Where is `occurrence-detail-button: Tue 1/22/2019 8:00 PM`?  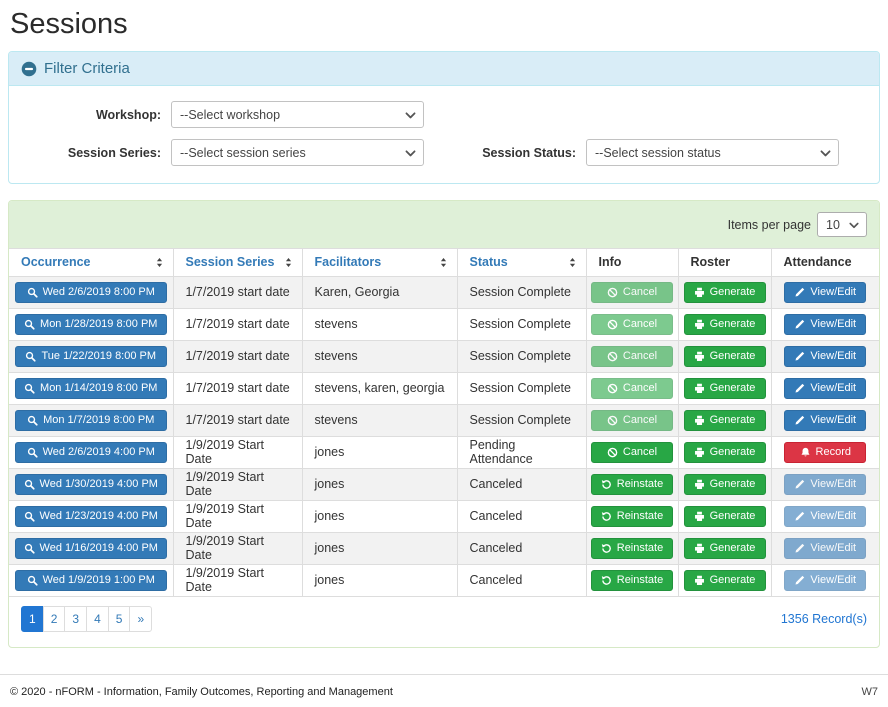 occurrence-detail-button: Tue 1/22/2019 8:00 PM is located at coordinates (91, 356).